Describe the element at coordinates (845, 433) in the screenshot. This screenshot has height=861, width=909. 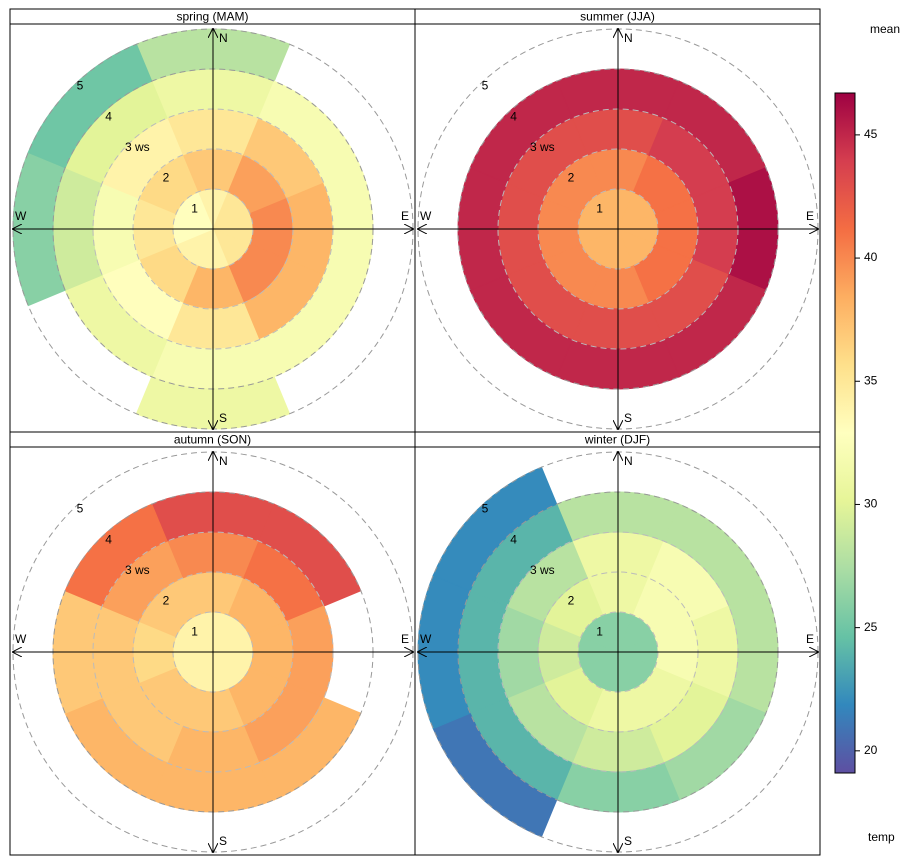
I see `colorbar` at that location.